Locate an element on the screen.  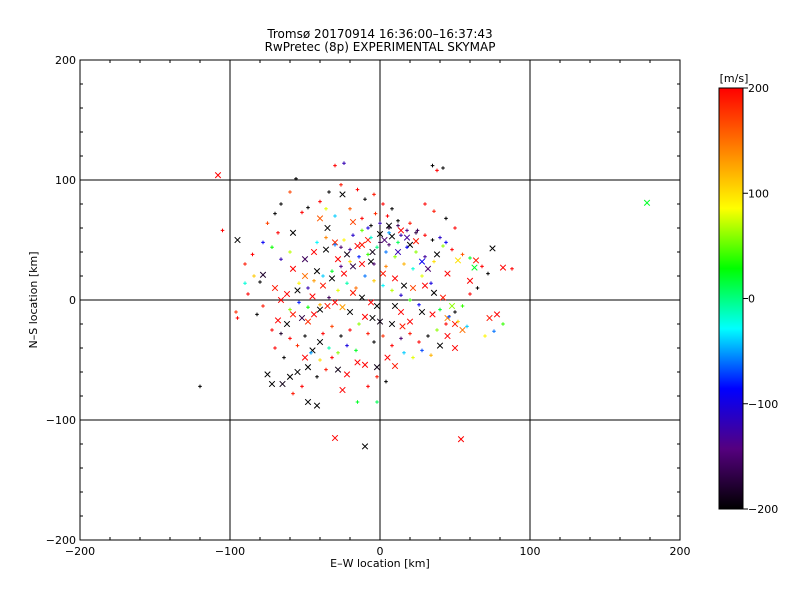
colorbar-tick-label: 100 is located at coordinates (758, 193).